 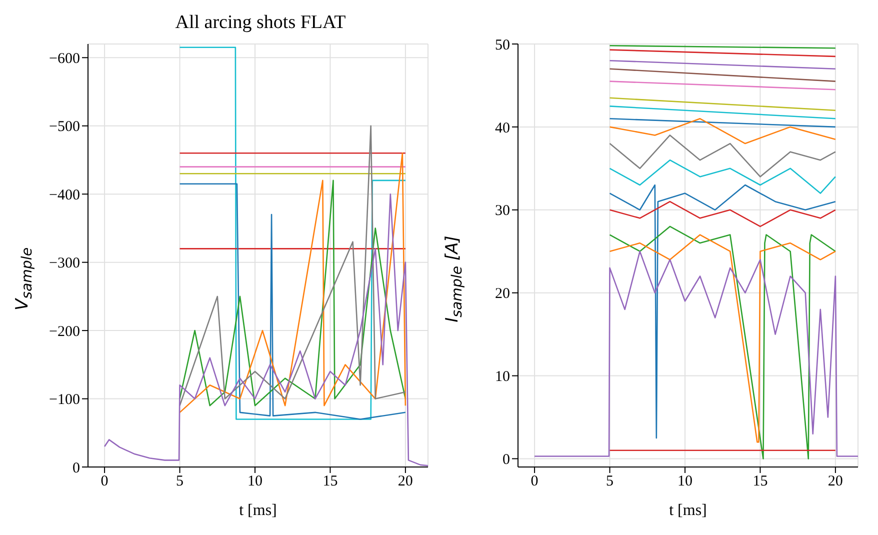 What do you see at coordinates (502, 128) in the screenshot?
I see `y-tick-label: 40` at bounding box center [502, 128].